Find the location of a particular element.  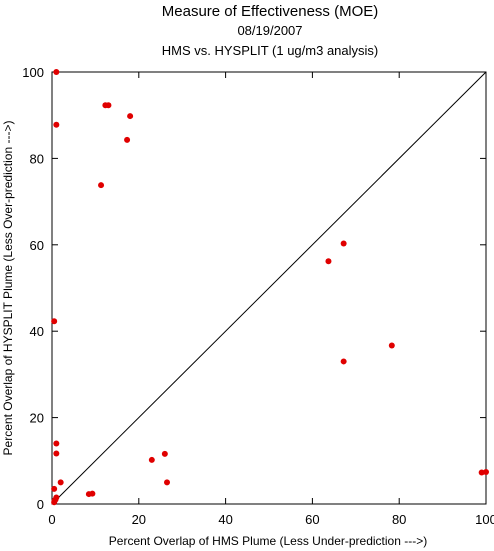

y-tick-label: 40 is located at coordinates (37, 331).